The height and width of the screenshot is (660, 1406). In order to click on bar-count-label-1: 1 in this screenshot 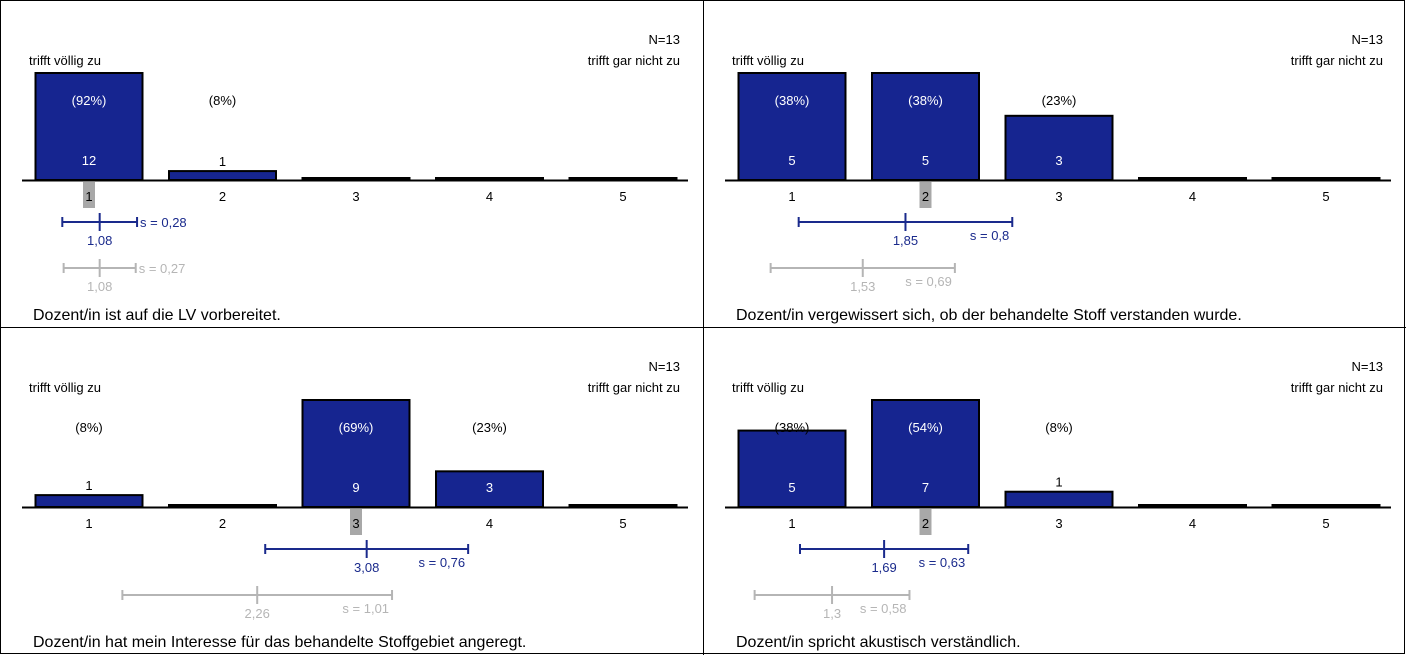, I will do `click(88, 485)`.